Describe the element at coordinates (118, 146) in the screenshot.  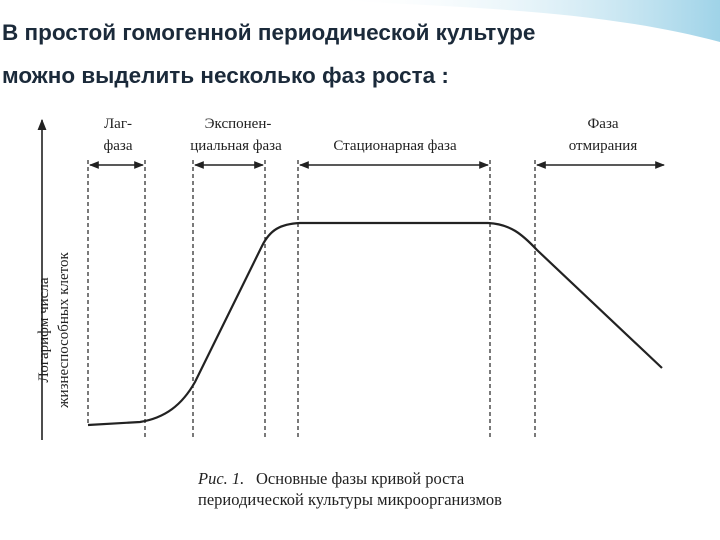
I see `phase-label: фаза` at that location.